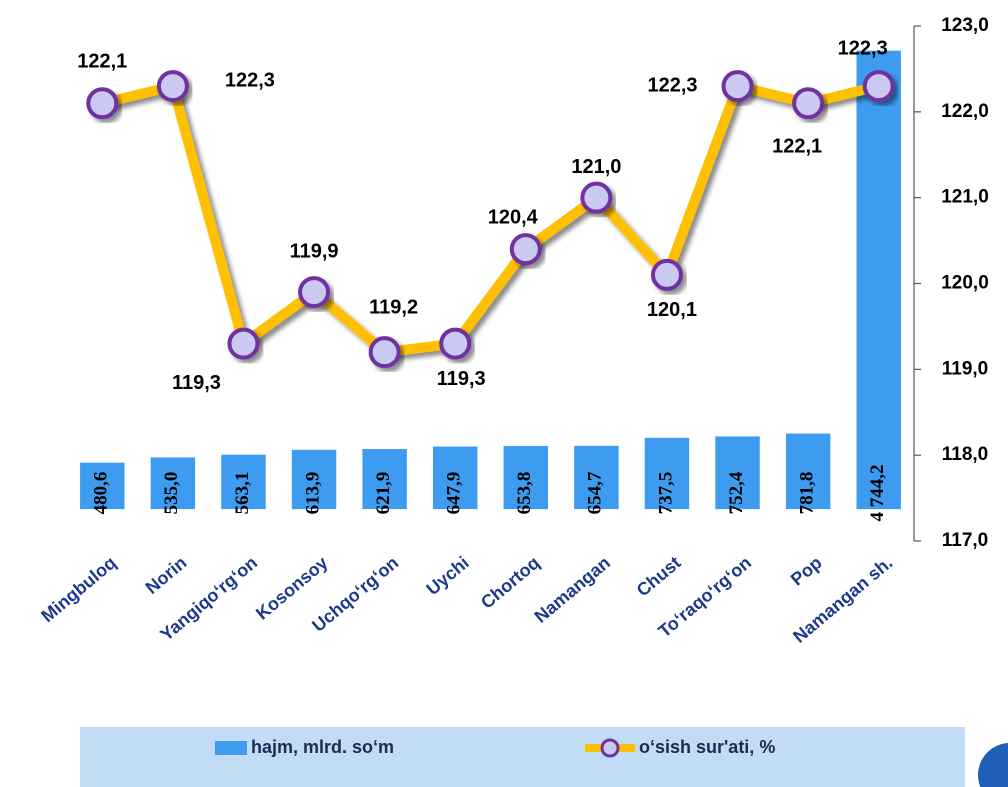  I want to click on line-value-label: 120,4, so click(513, 217).